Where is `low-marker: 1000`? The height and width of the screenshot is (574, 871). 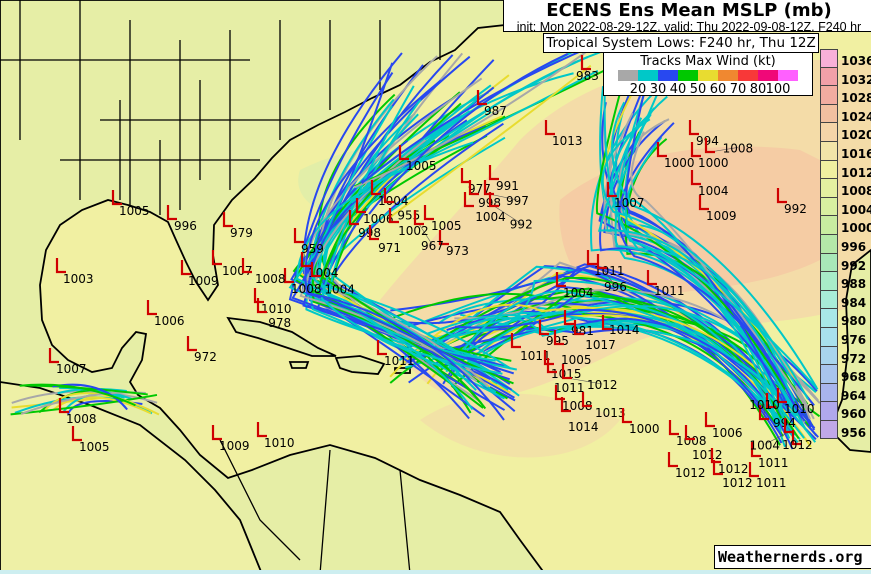 low-marker: 1000 is located at coordinates (675, 156).